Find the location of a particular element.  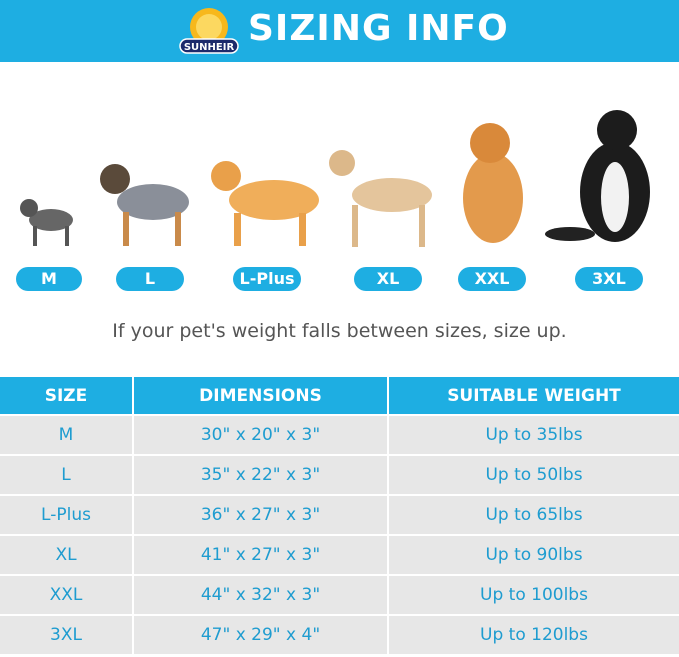

cell-weight: Up to 35lbs is located at coordinates (533, 435).